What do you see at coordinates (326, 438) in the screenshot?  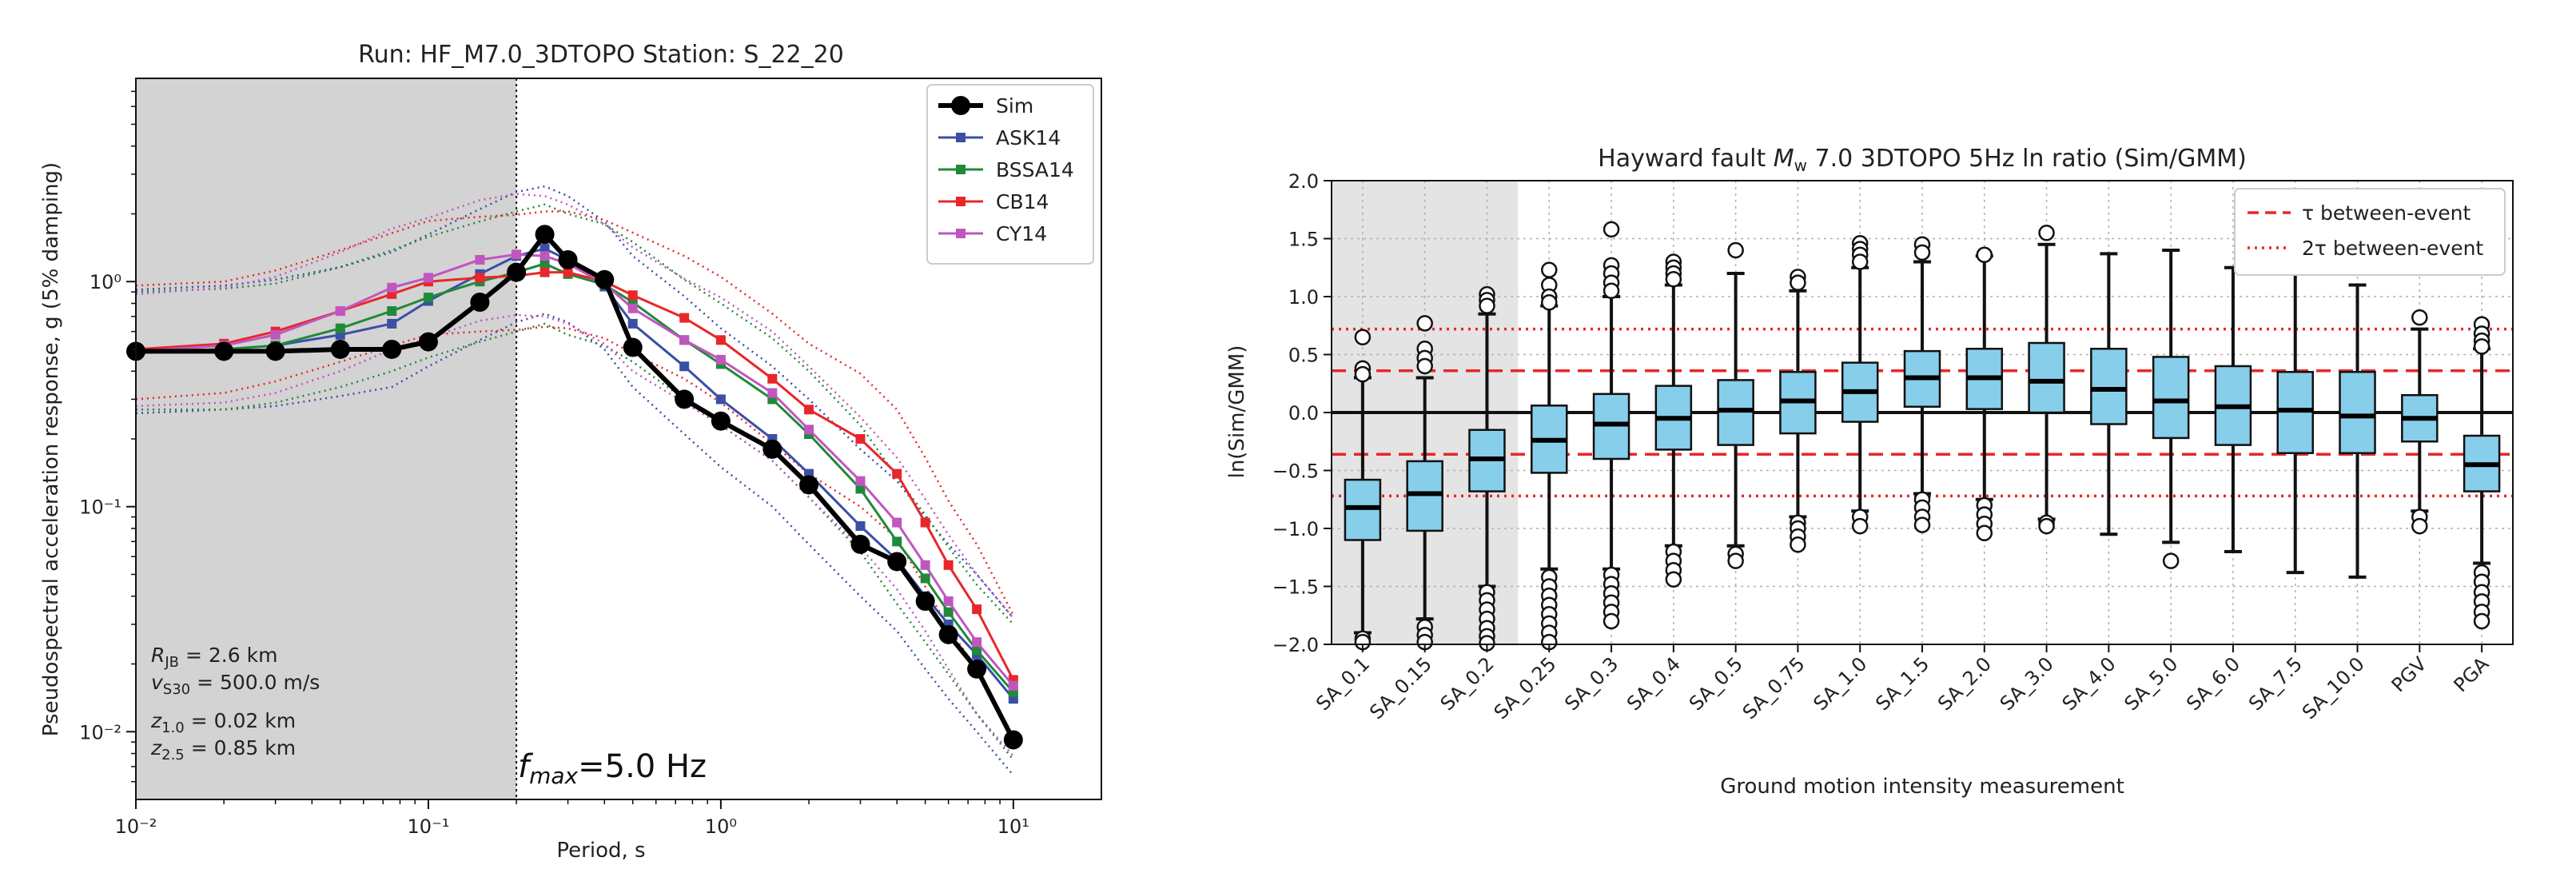 I see `fmax-shaded-region` at bounding box center [326, 438].